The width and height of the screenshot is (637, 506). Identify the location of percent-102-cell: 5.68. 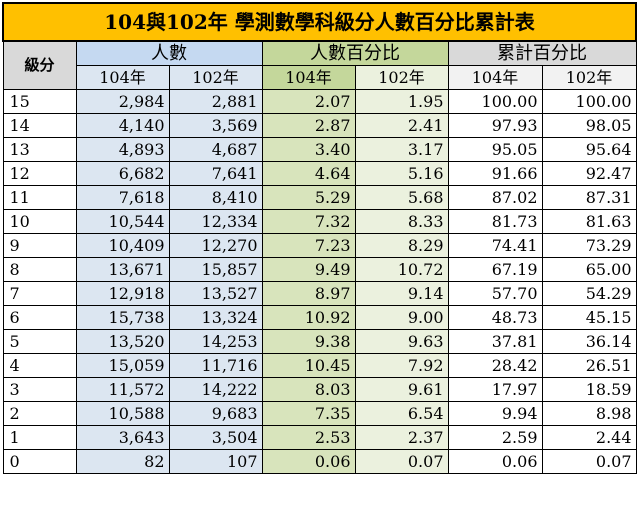
(401, 197).